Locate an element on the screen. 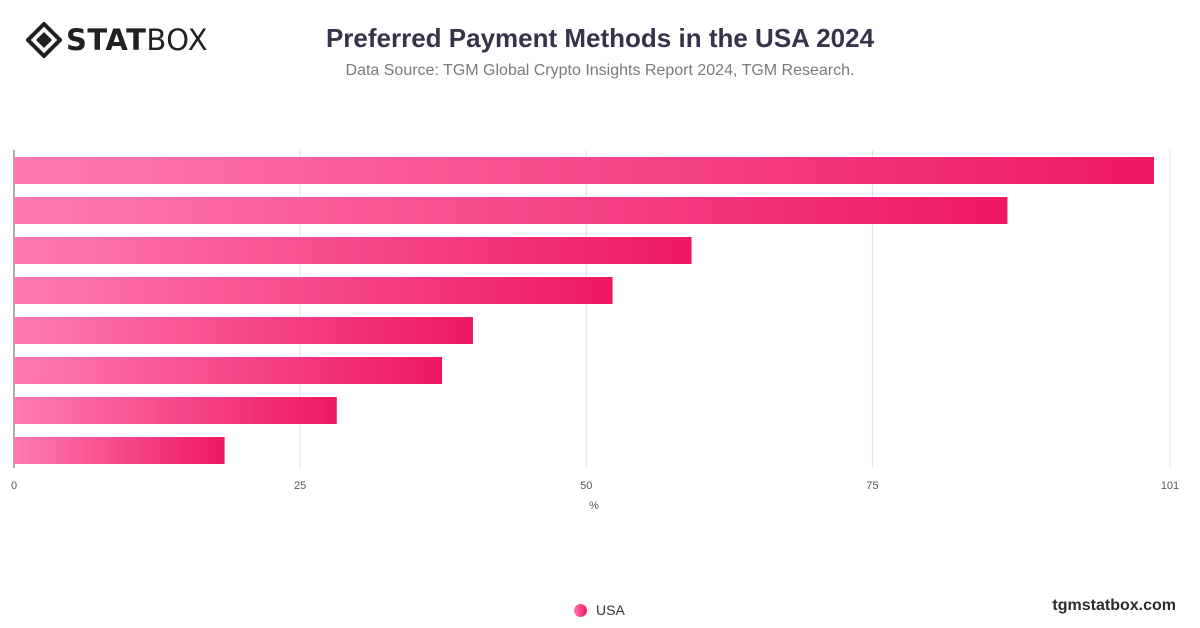  x-tick-labels: 0 25 50 75 101 is located at coordinates (595, 486).